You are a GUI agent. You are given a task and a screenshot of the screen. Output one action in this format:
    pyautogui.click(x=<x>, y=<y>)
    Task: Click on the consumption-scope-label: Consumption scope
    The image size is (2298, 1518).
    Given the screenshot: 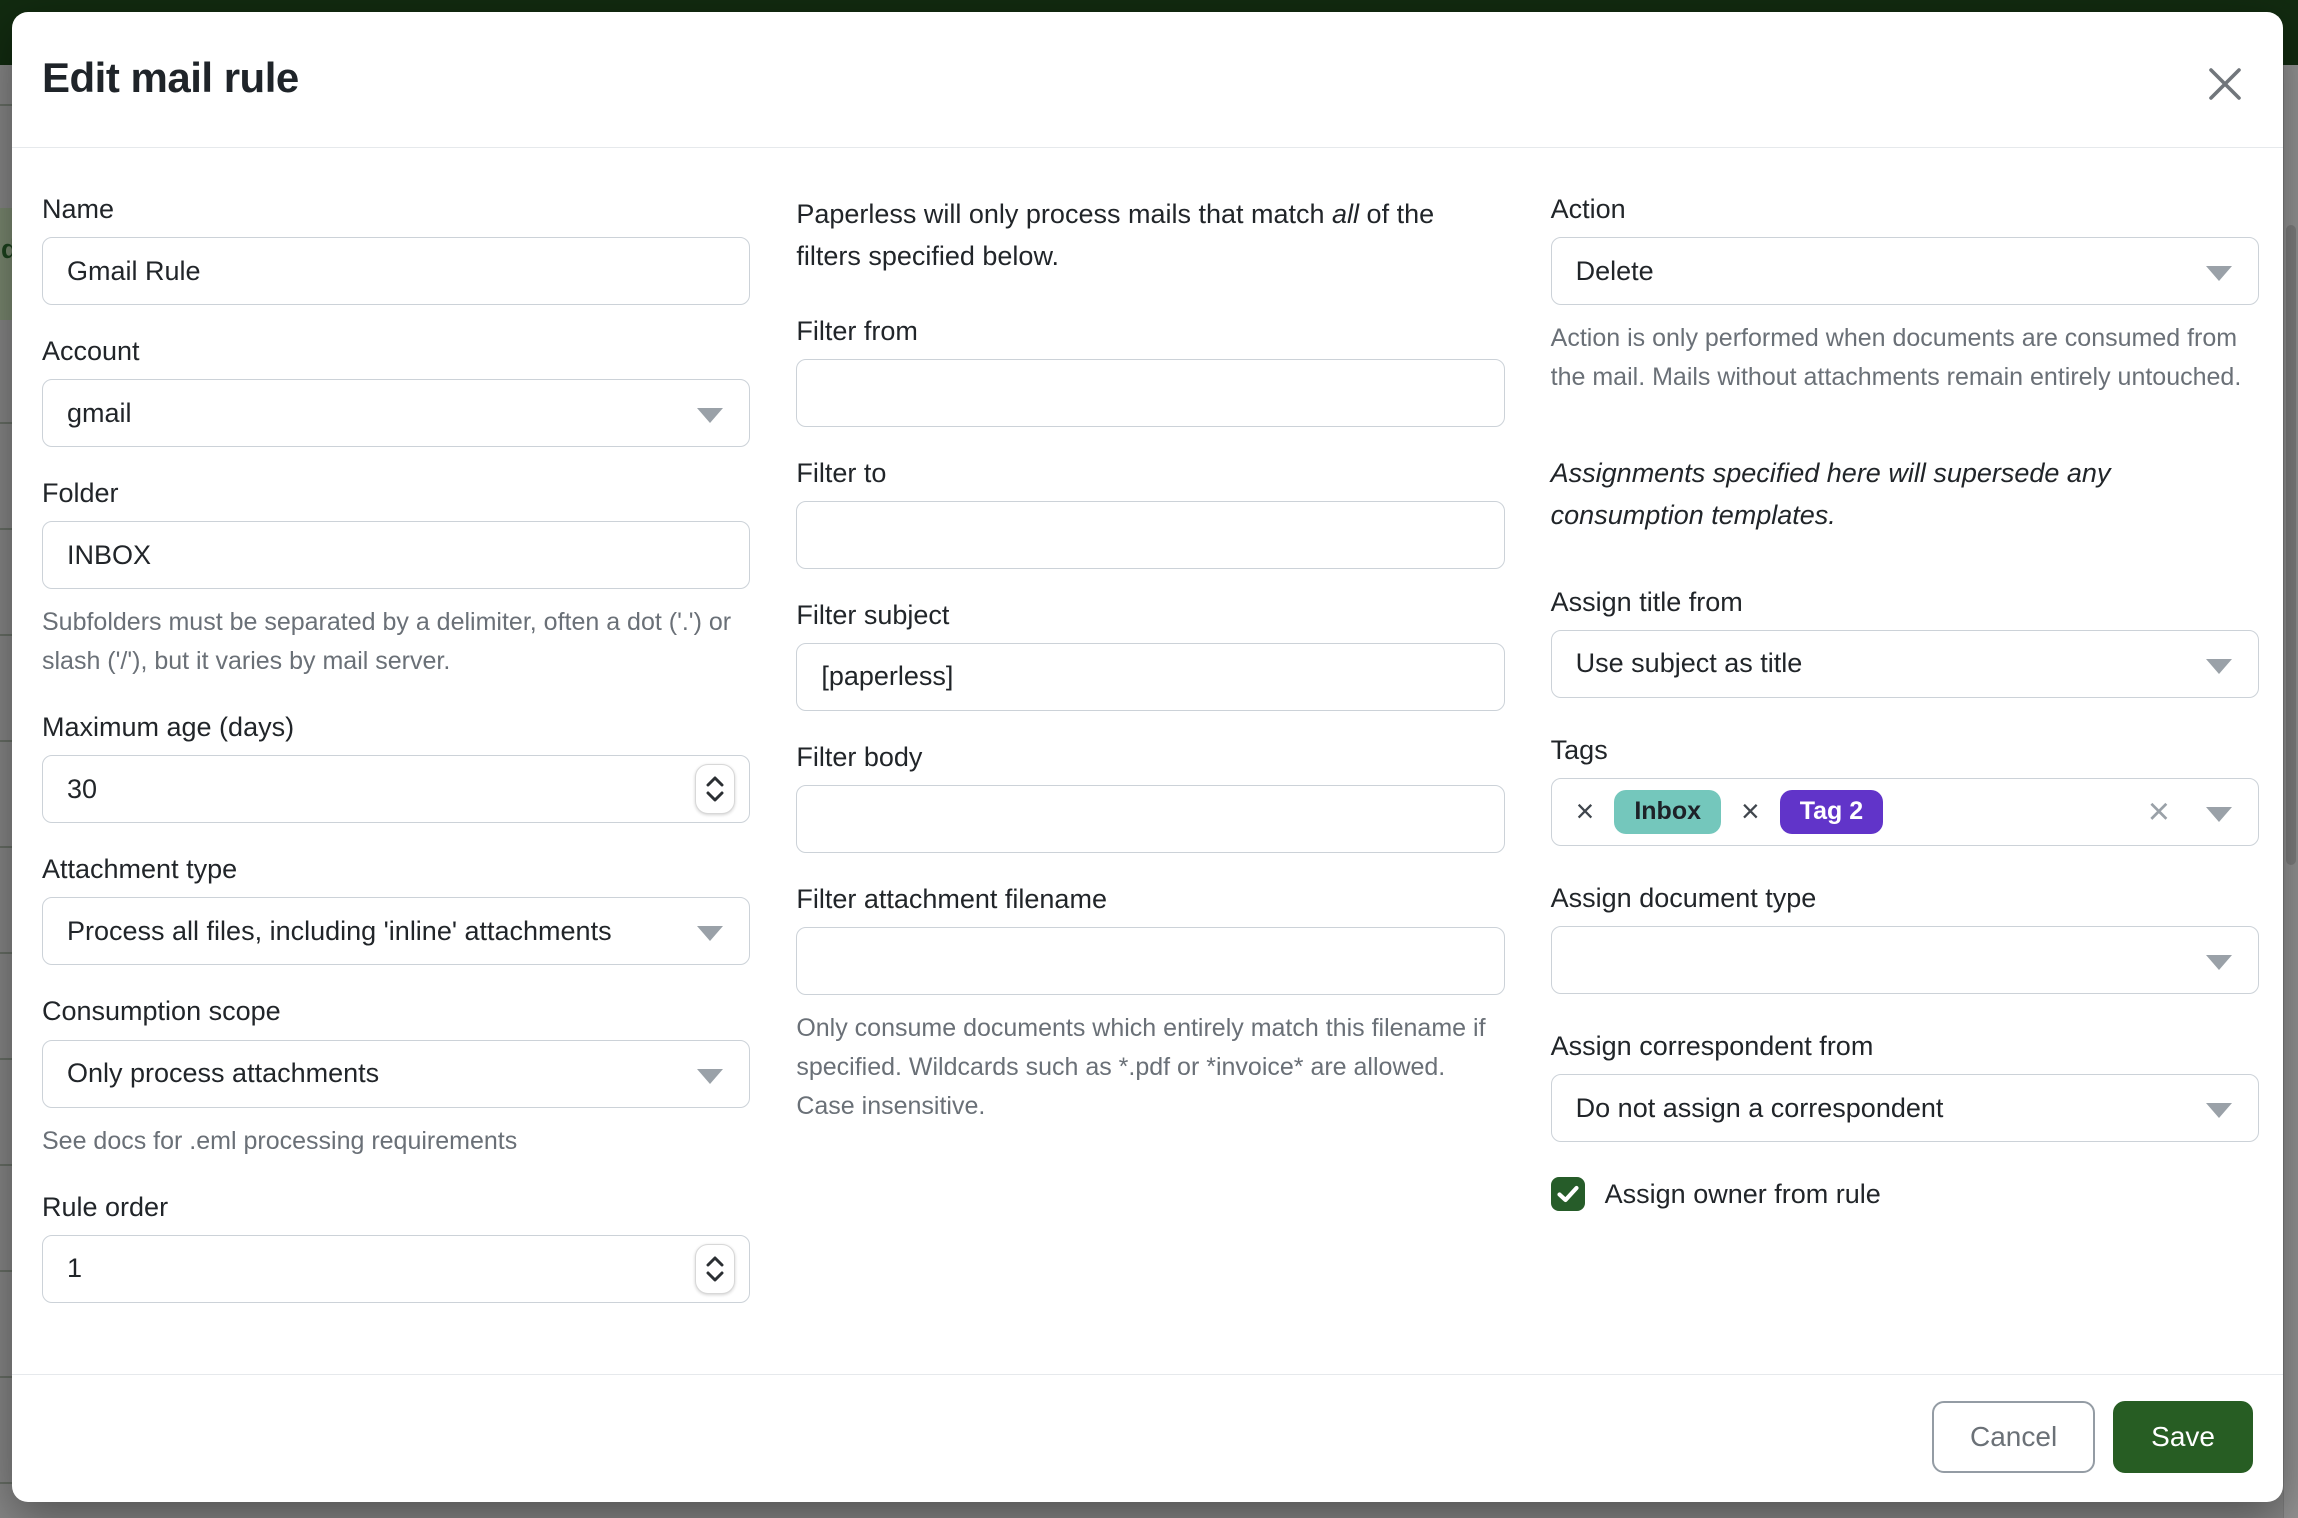 What is the action you would take?
    pyautogui.click(x=161, y=1011)
    